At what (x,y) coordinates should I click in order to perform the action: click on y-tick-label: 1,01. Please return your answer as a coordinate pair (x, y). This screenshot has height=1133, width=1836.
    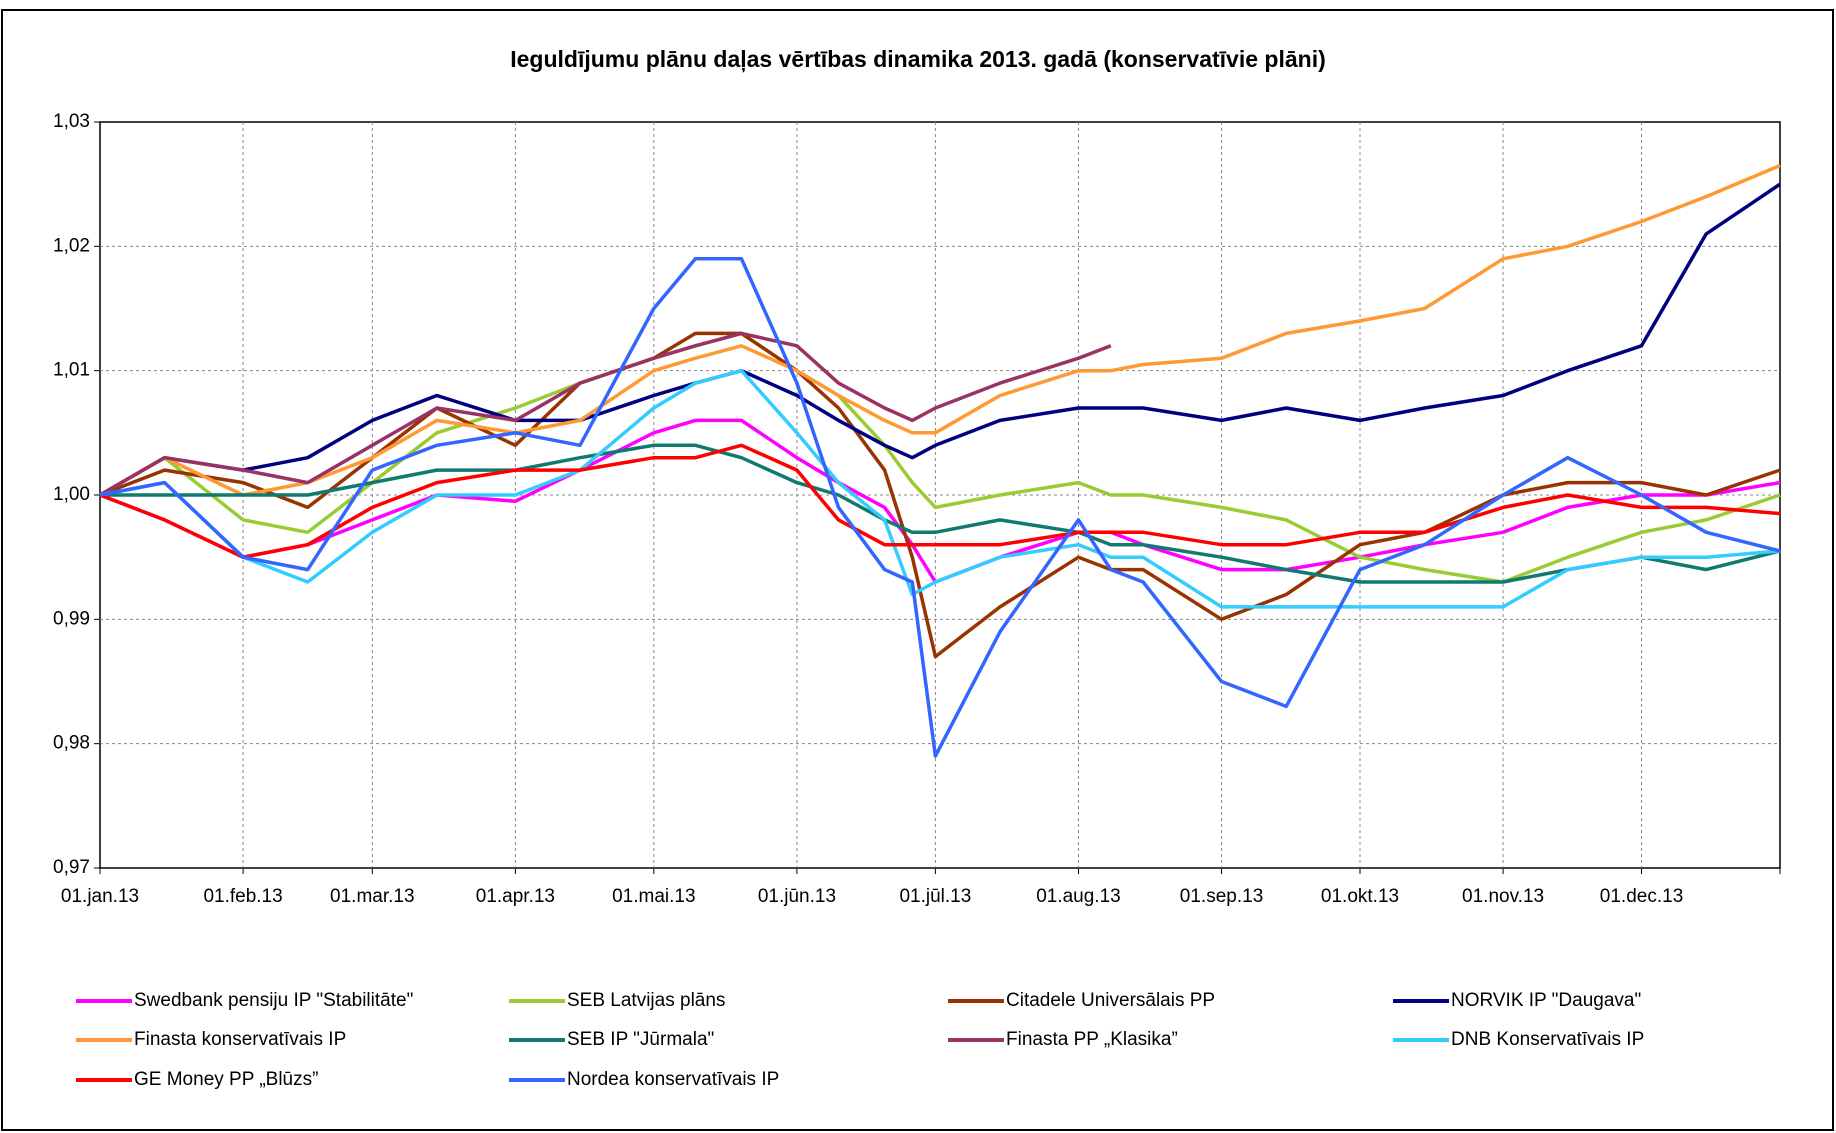
    Looking at the image, I should click on (71, 370).